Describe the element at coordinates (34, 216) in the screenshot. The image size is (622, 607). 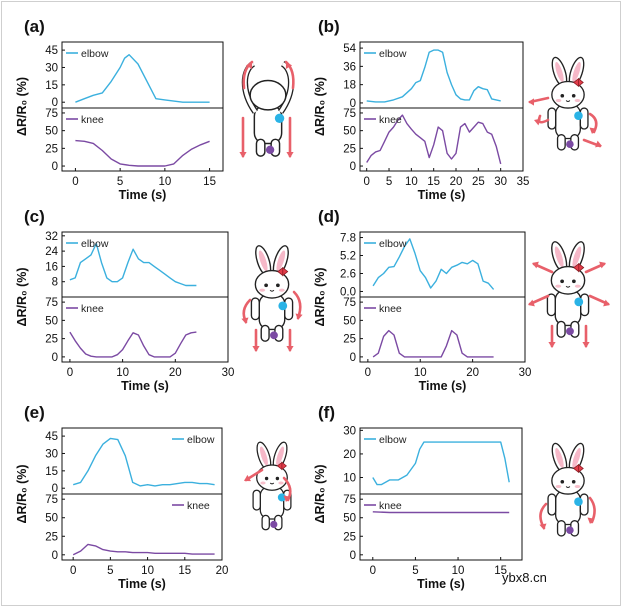
I see `panel-label: (c)` at that location.